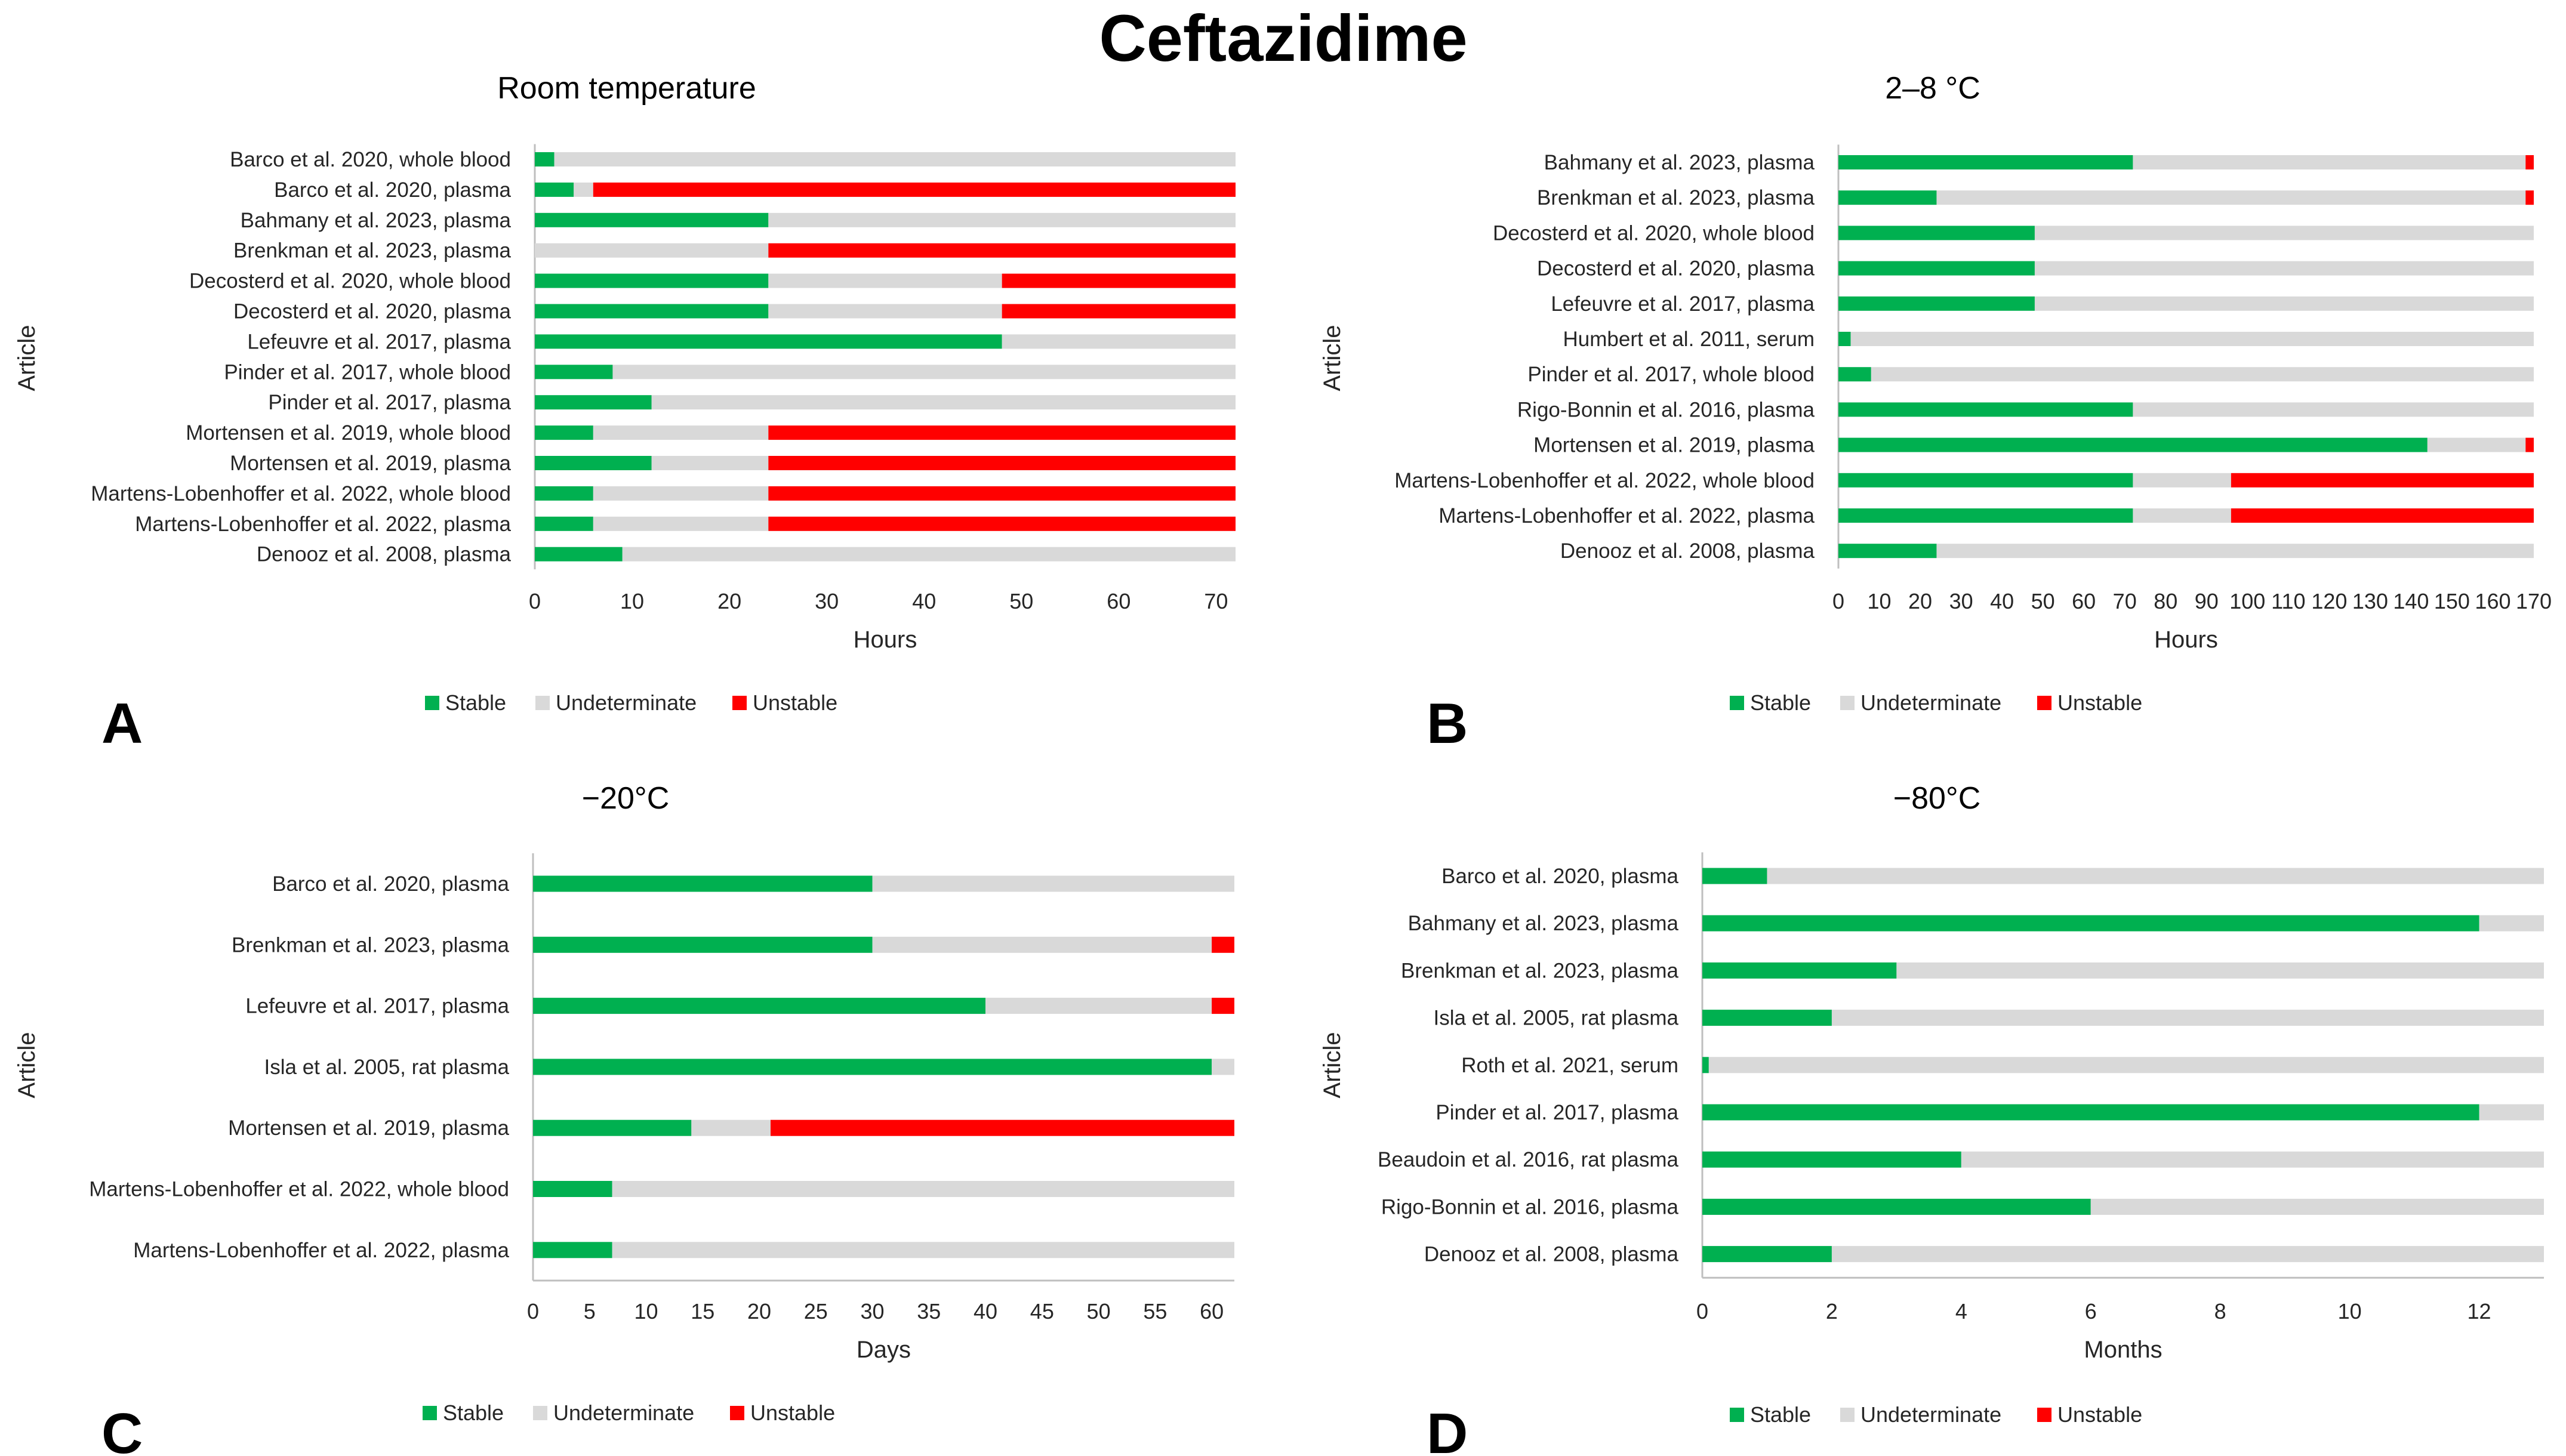 The width and height of the screenshot is (2566, 1456). What do you see at coordinates (1767, 1254) in the screenshot?
I see `bar-d-8-stable` at bounding box center [1767, 1254].